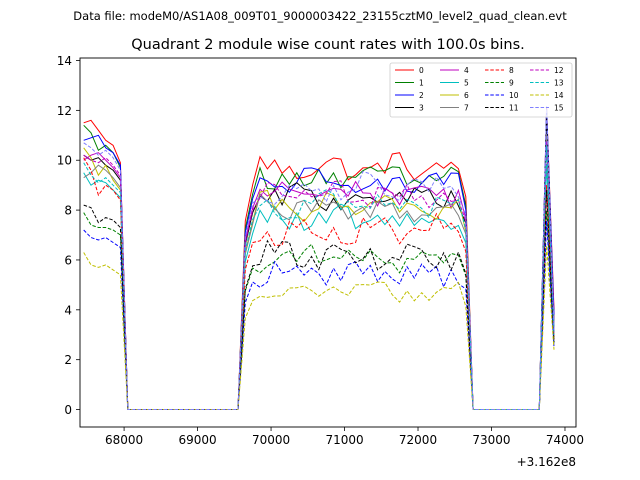  I want to click on y-axis: 0 2 4 6 8 10 12 14, so click(68, 235).